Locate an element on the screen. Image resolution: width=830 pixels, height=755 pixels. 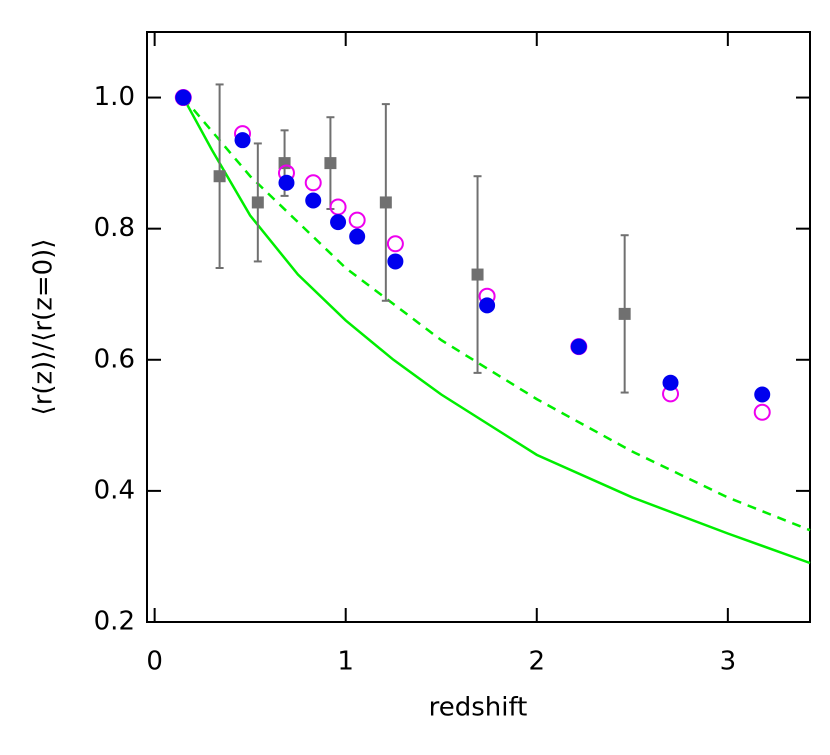
y-tick-label: 0.8 is located at coordinates (114, 228).